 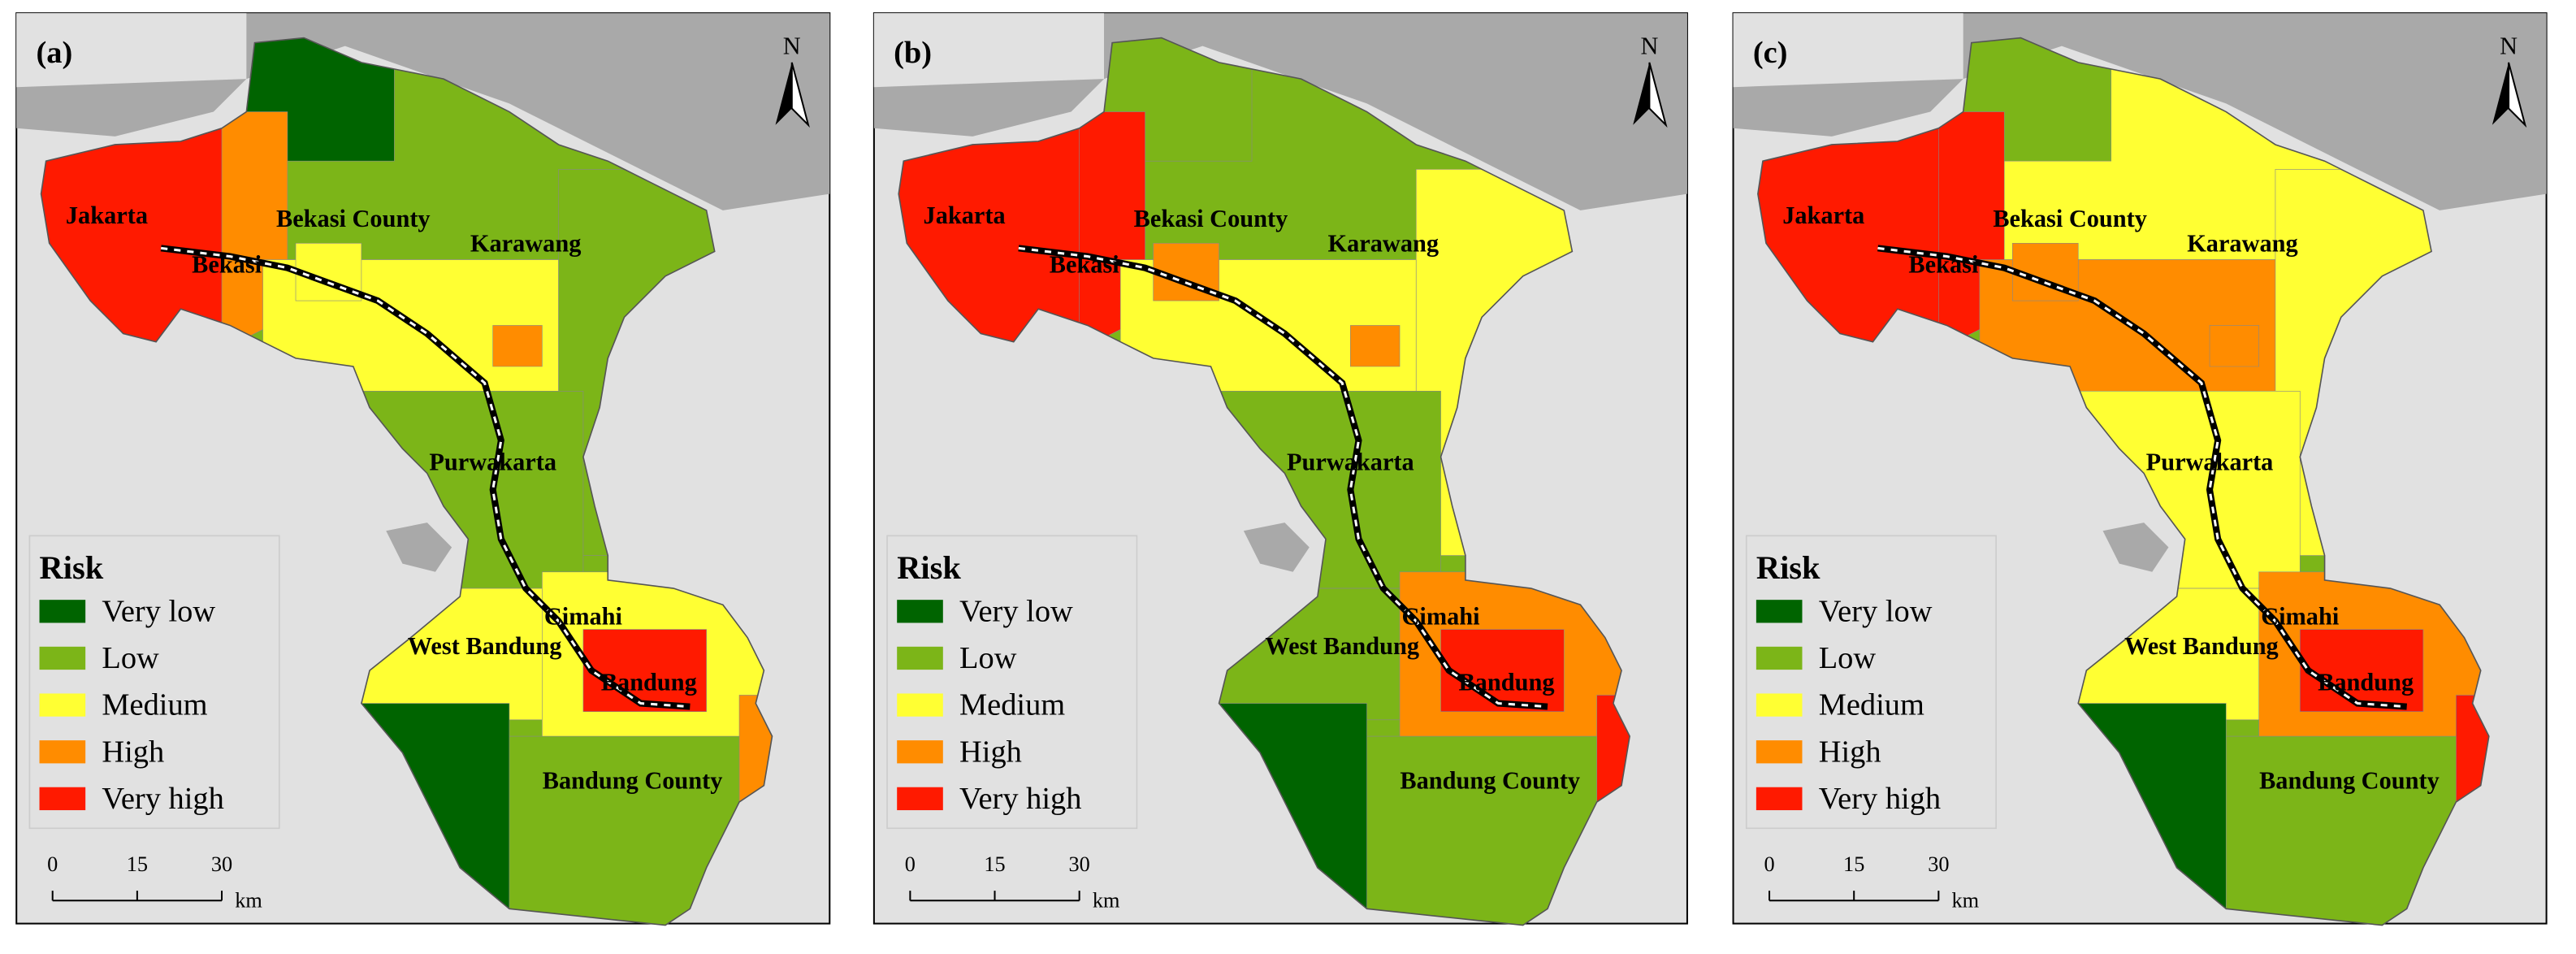 I want to click on panel-label: (b), so click(x=913, y=53).